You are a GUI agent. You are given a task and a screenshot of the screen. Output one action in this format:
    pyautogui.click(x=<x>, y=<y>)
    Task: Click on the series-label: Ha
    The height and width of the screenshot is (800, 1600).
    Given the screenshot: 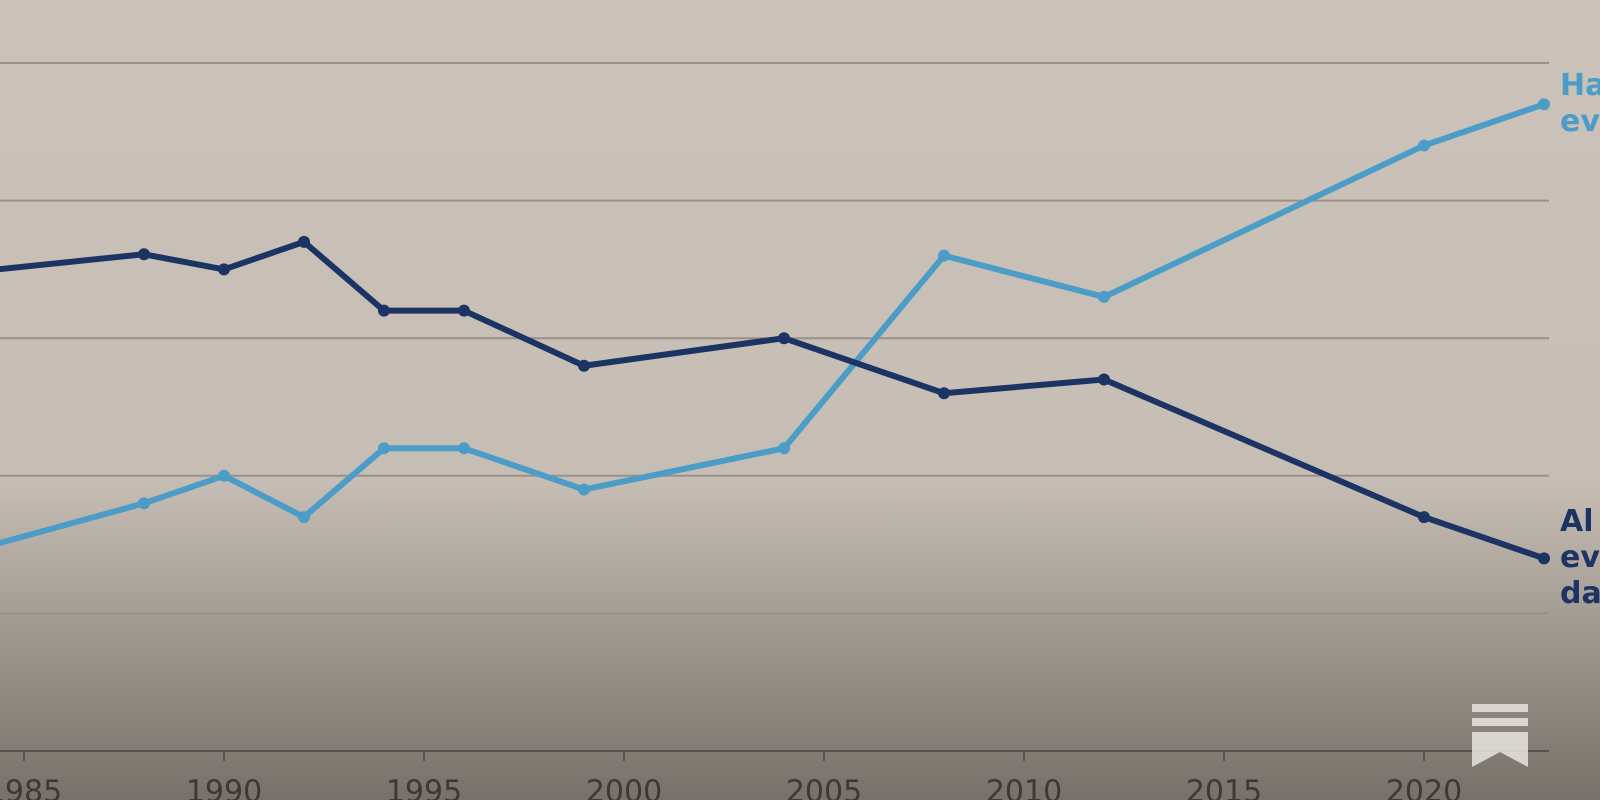 What is the action you would take?
    pyautogui.click(x=1580, y=85)
    